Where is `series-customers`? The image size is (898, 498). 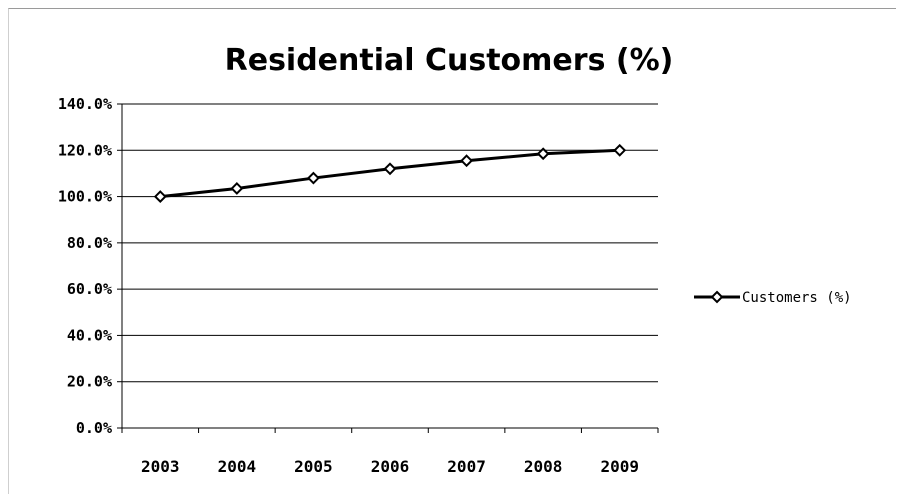
series-customers is located at coordinates (390, 173).